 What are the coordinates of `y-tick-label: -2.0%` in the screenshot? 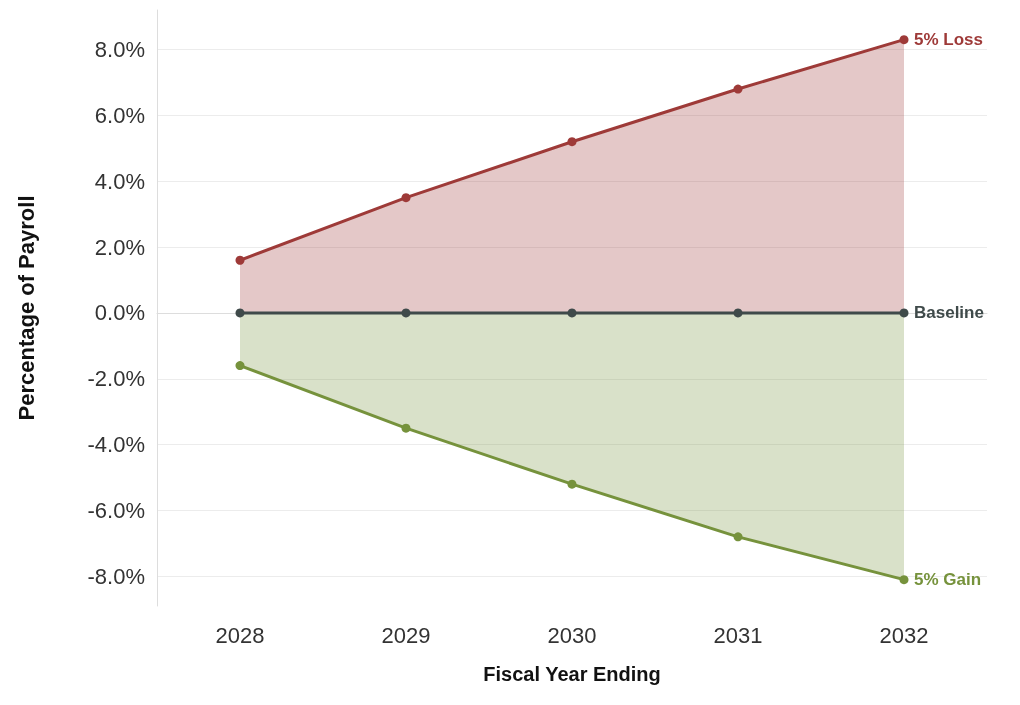 It's located at (116, 379).